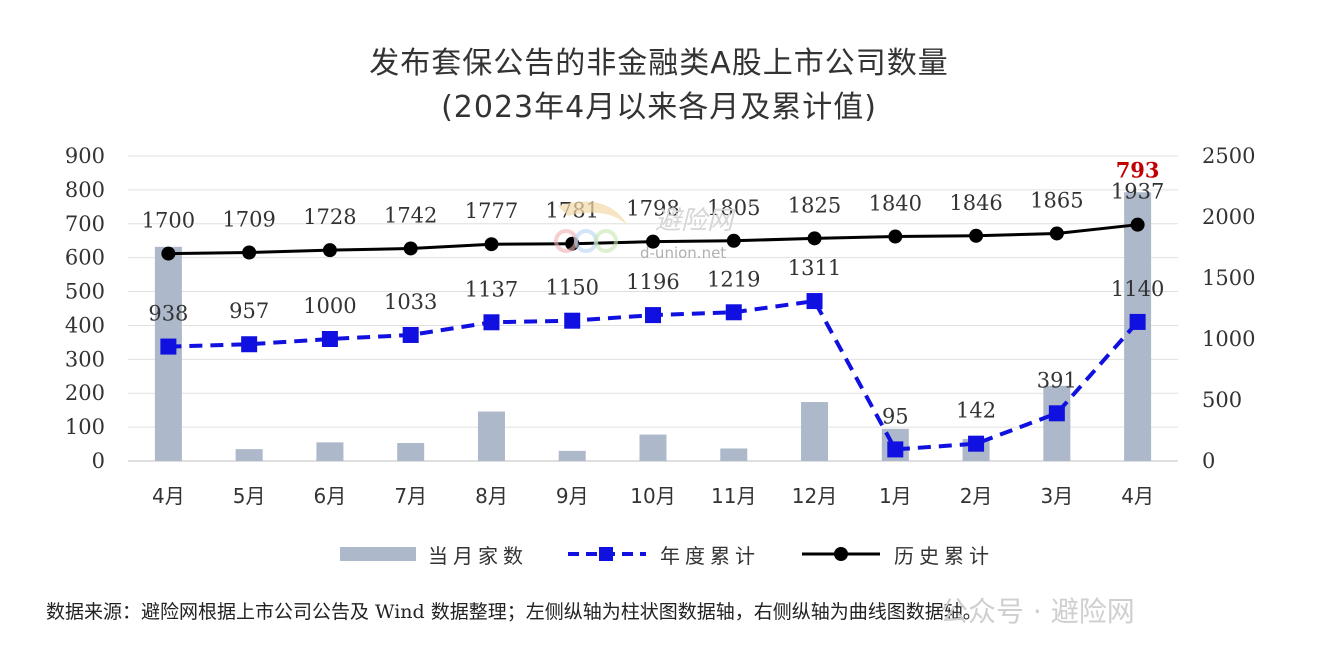 This screenshot has width=1318, height=670. I want to click on left-axis-tick-label: 900, so click(85, 156).